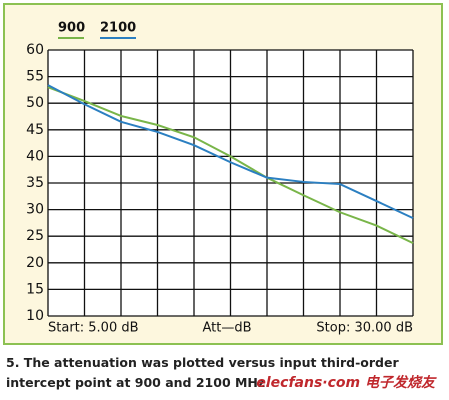 The height and width of the screenshot is (400, 449). Describe the element at coordinates (118, 28) in the screenshot. I see `legend-label: 2100` at that location.